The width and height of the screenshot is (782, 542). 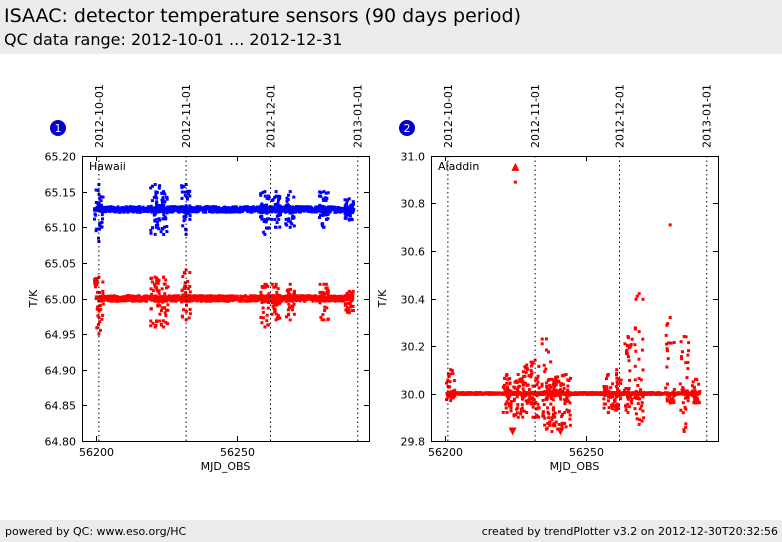 I want to click on y-tick-label: 30.8, so click(x=413, y=204).